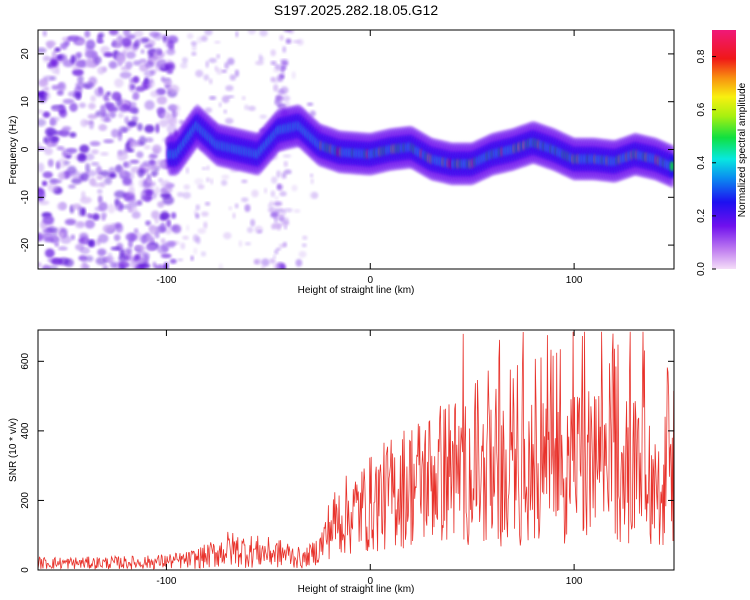 The width and height of the screenshot is (750, 600). Describe the element at coordinates (701, 216) in the screenshot. I see `colorbar-tick-label: 0.2` at that location.